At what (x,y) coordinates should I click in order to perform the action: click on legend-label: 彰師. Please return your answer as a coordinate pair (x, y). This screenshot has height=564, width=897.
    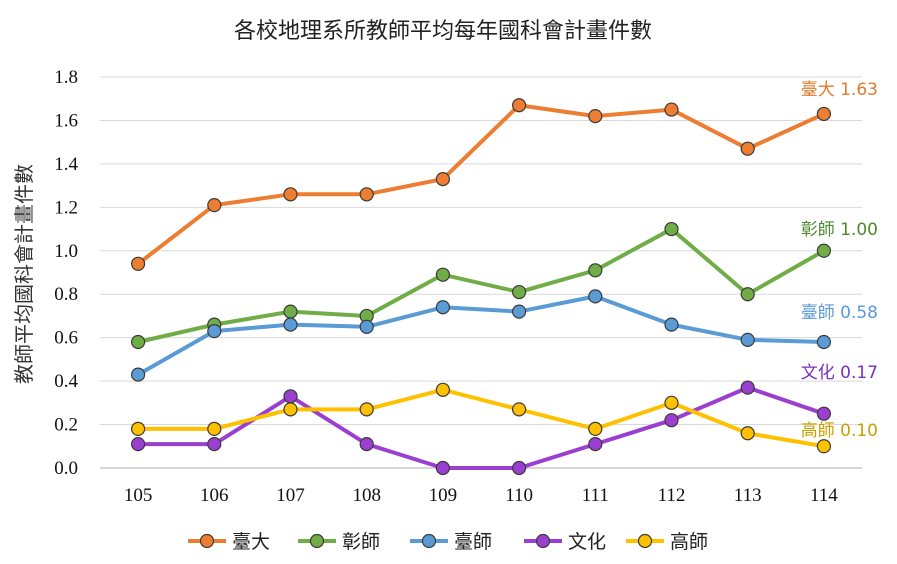
    Looking at the image, I should click on (361, 542).